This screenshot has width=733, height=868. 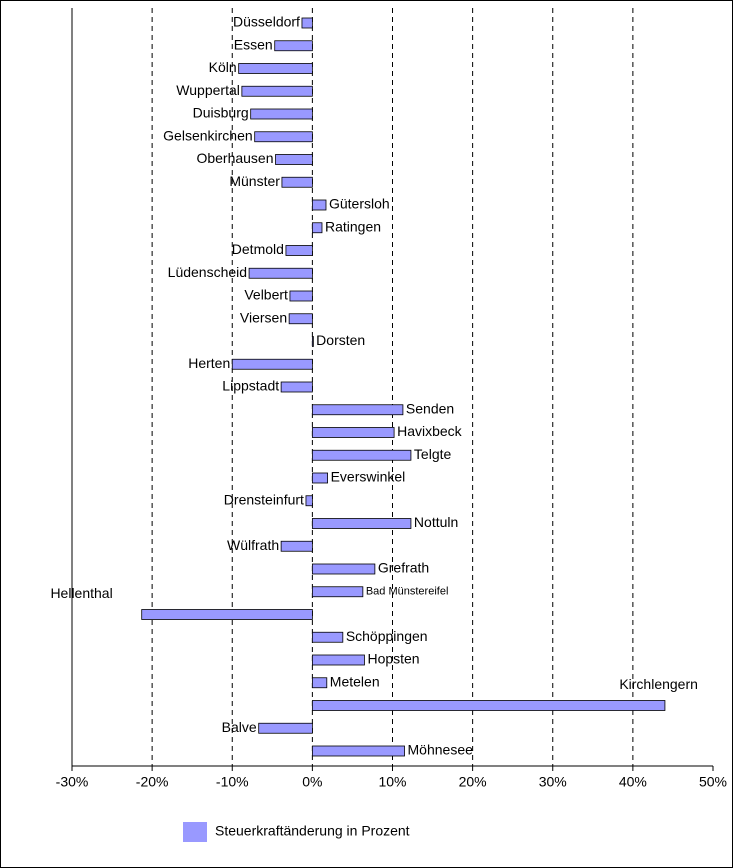 What do you see at coordinates (473, 782) in the screenshot?
I see `x-tick-label: 20%` at bounding box center [473, 782].